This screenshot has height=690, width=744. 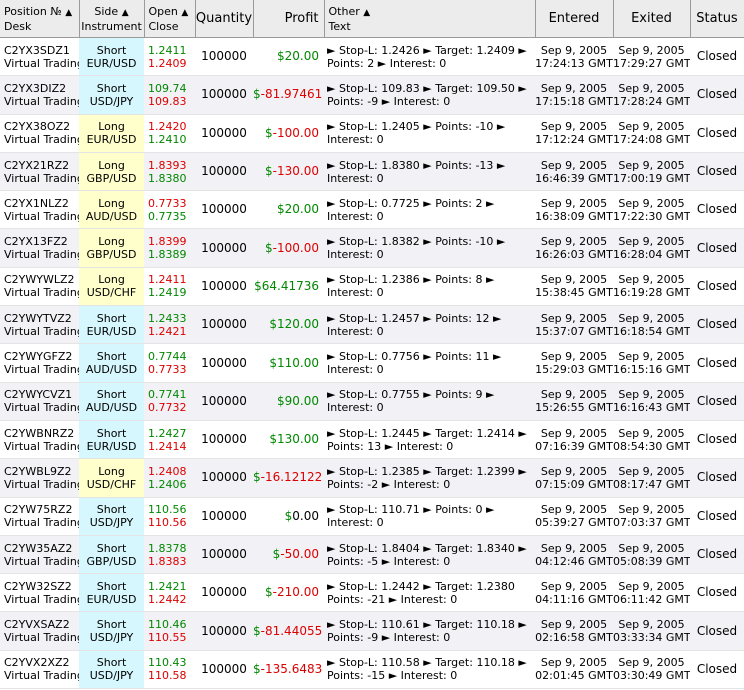 What do you see at coordinates (224, 325) in the screenshot?
I see `quantity-cell: 100000` at bounding box center [224, 325].